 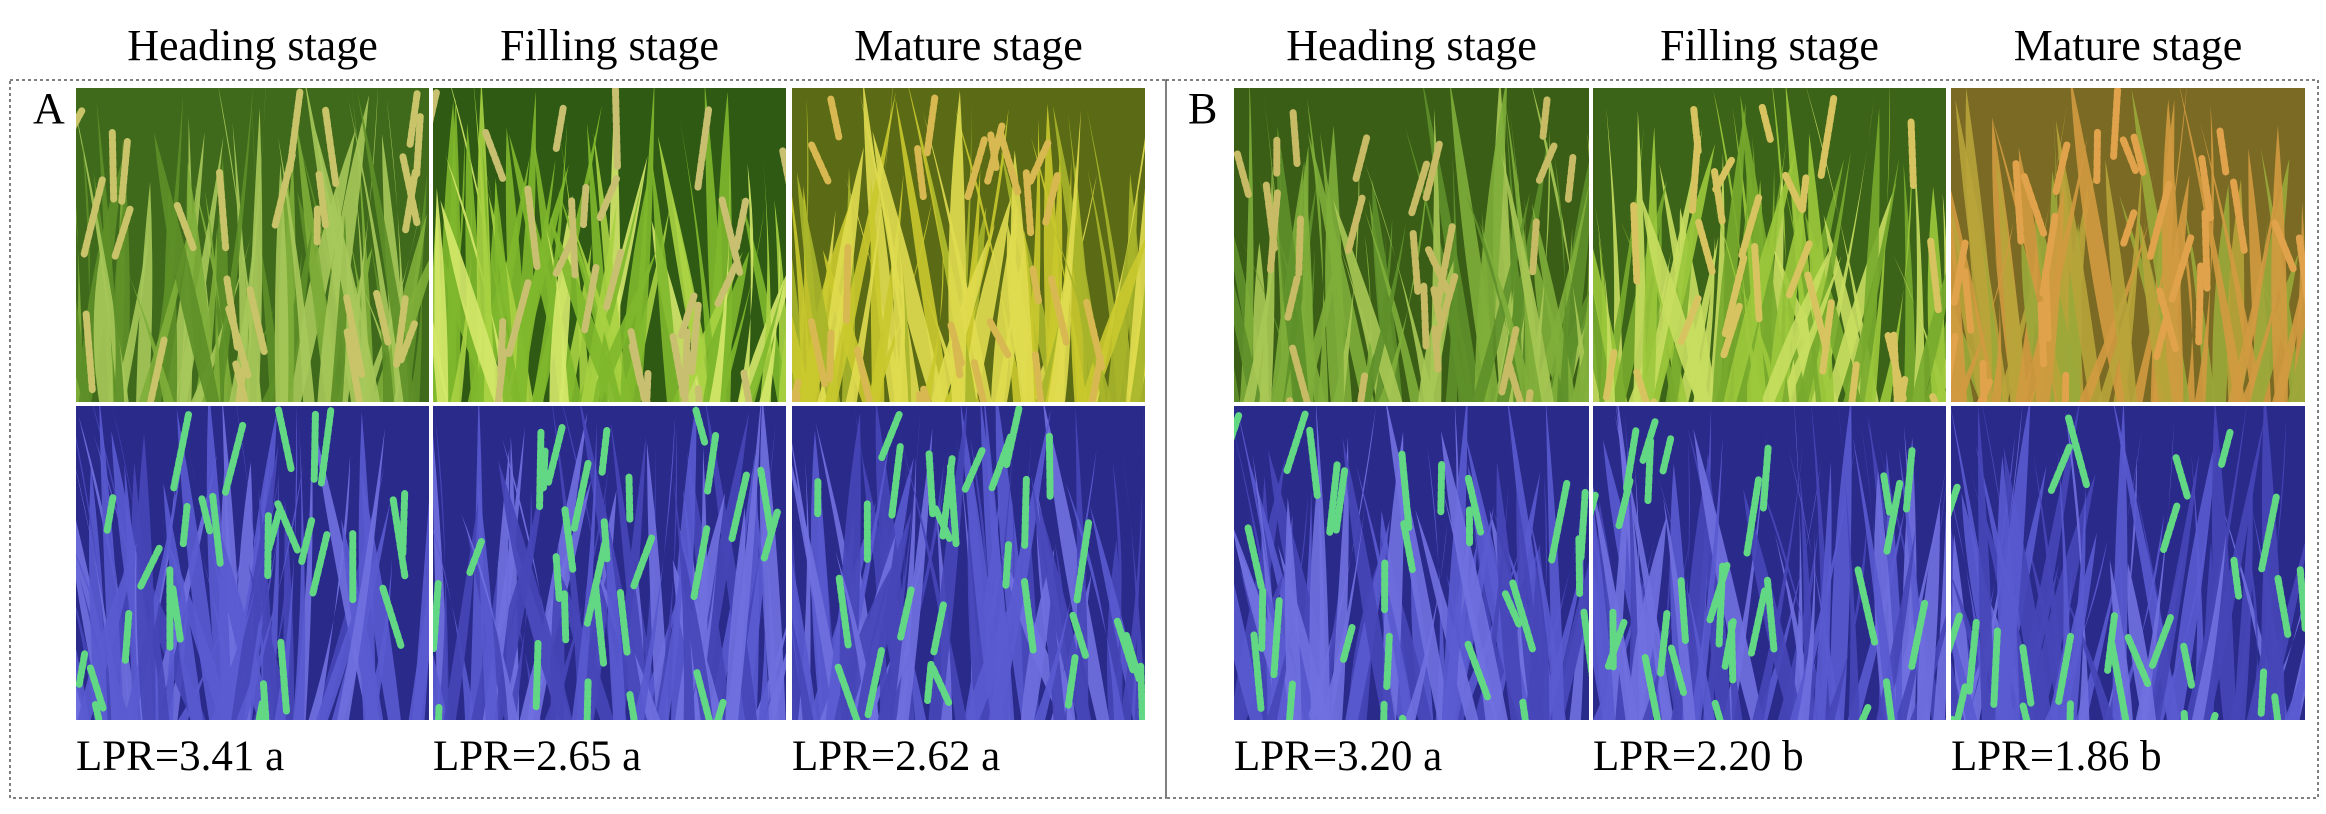 What do you see at coordinates (1338, 756) in the screenshot?
I see `lpr-label: LPR=3.20 a` at bounding box center [1338, 756].